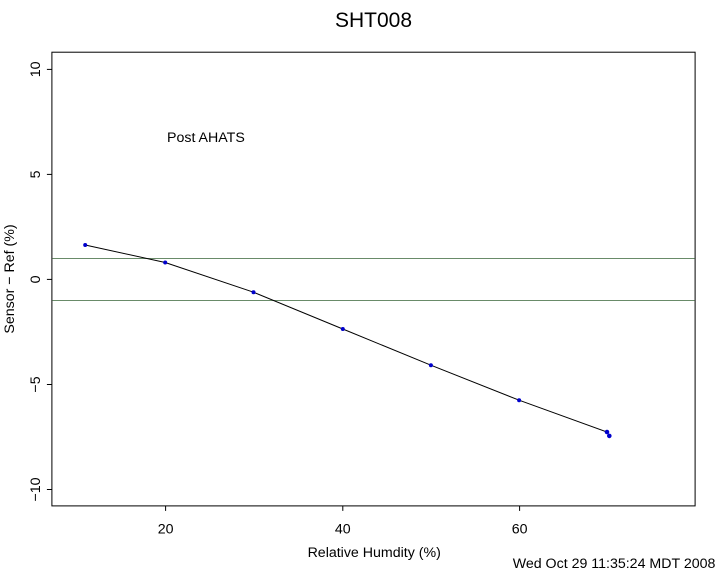  What do you see at coordinates (10, 278) in the screenshot?
I see `svg-text: Sensor − Ref (%)` at bounding box center [10, 278].